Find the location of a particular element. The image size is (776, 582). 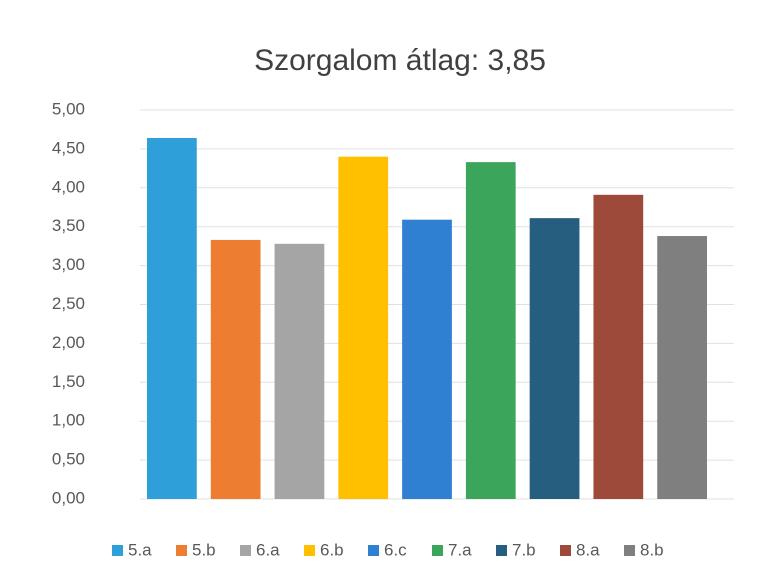

y-tick-label: 1,50 is located at coordinates (68, 381).